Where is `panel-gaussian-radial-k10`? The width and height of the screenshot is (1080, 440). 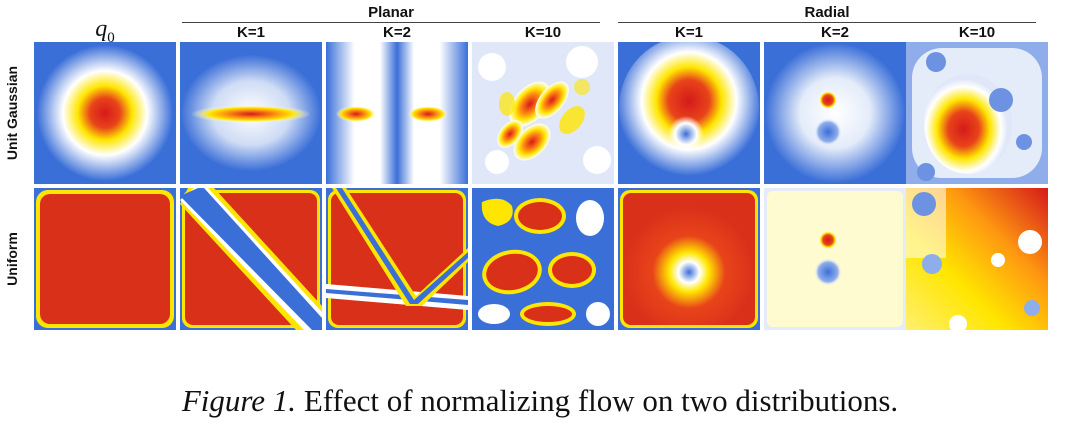
panel-gaussian-radial-k10 is located at coordinates (977, 113).